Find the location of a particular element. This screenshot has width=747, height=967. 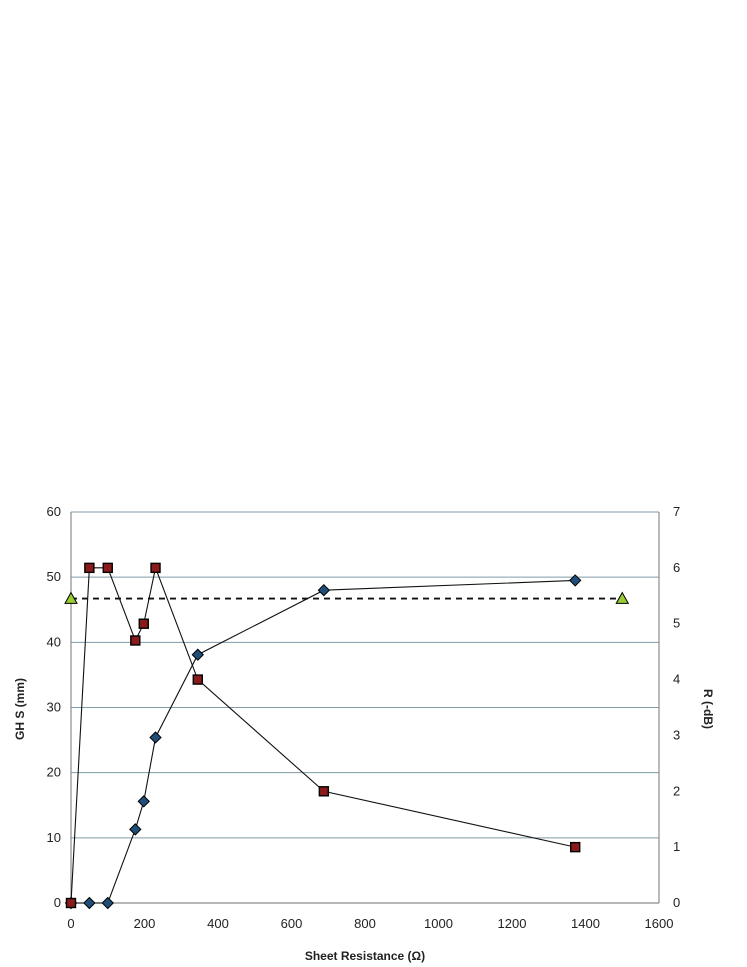

x-tick-labels: 0 200 400 600 800 1000 1200 1400 1600 is located at coordinates (370, 923).